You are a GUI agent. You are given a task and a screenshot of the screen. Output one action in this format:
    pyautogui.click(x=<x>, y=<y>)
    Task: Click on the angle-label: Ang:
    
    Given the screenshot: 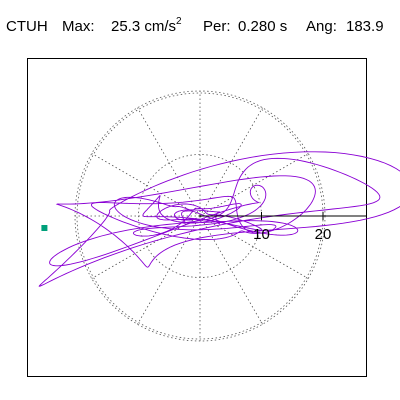 What is the action you would take?
    pyautogui.click(x=321, y=26)
    